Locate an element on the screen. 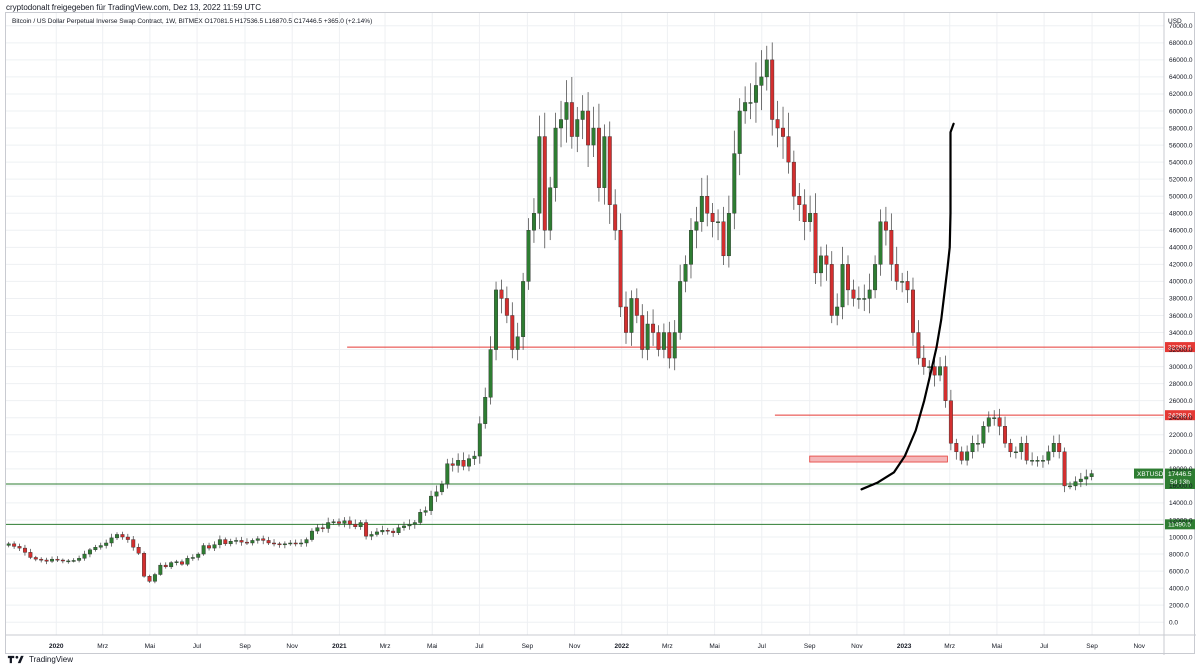 Image resolution: width=1200 pixels, height=669 pixels. y-tick-label: 34000.0 is located at coordinates (1181, 333).